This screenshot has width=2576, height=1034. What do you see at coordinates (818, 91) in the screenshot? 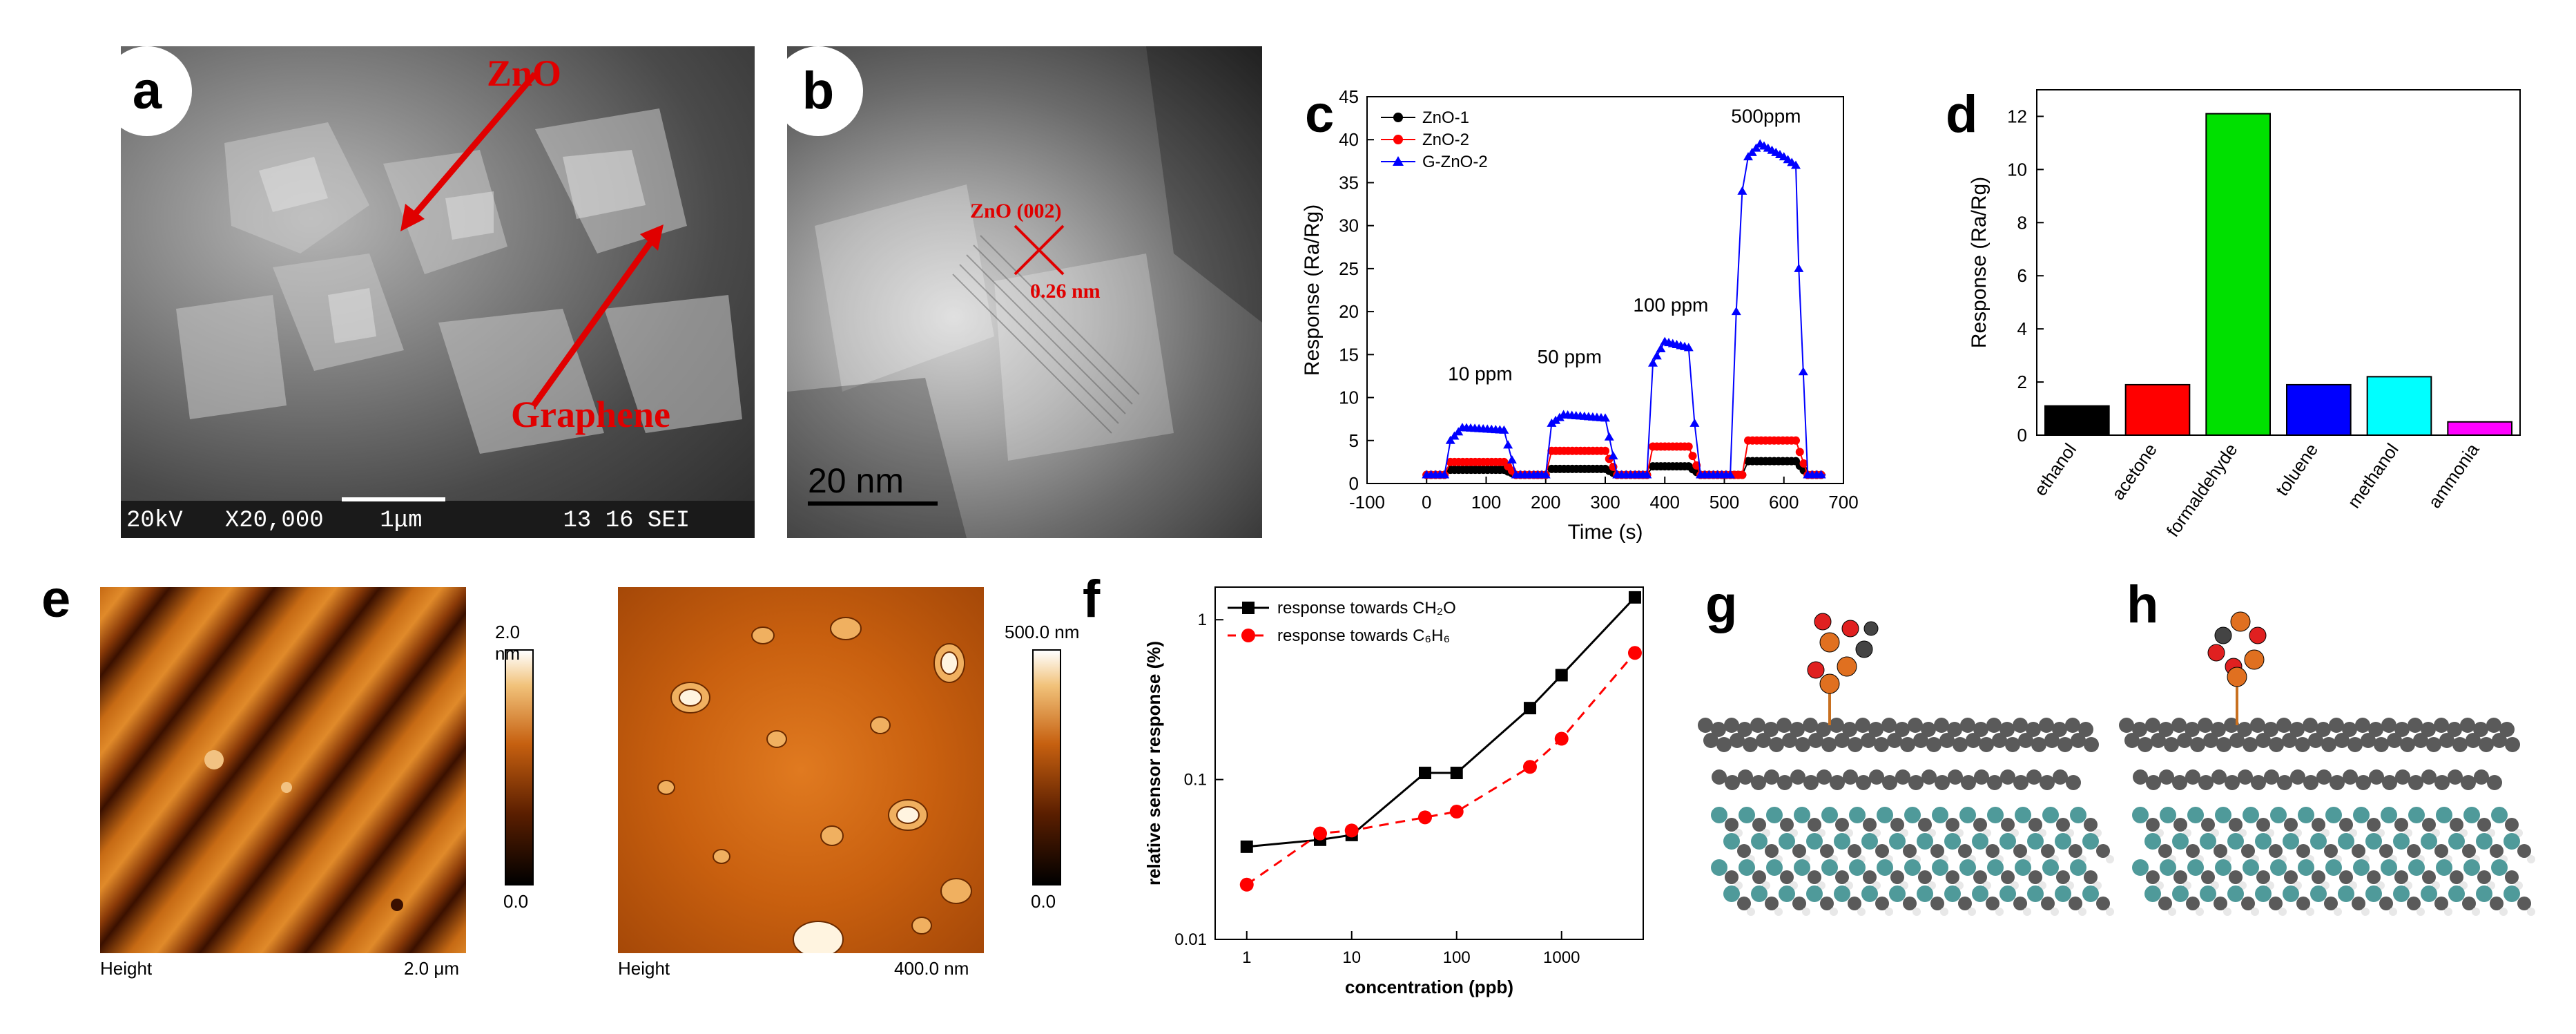
I see `panel-label-b: b` at bounding box center [818, 91].